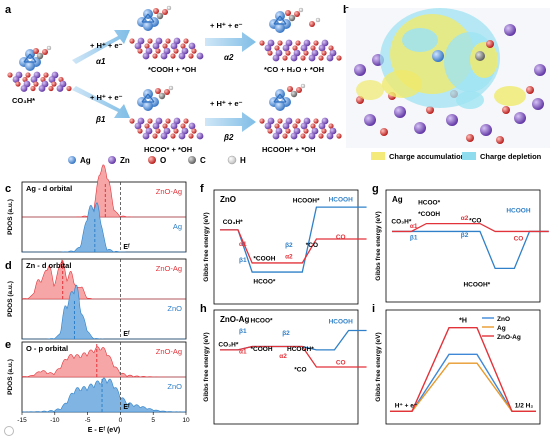 This screenshot has height=443, width=554. I want to click on panel-letter-i: i, so click(373, 309).